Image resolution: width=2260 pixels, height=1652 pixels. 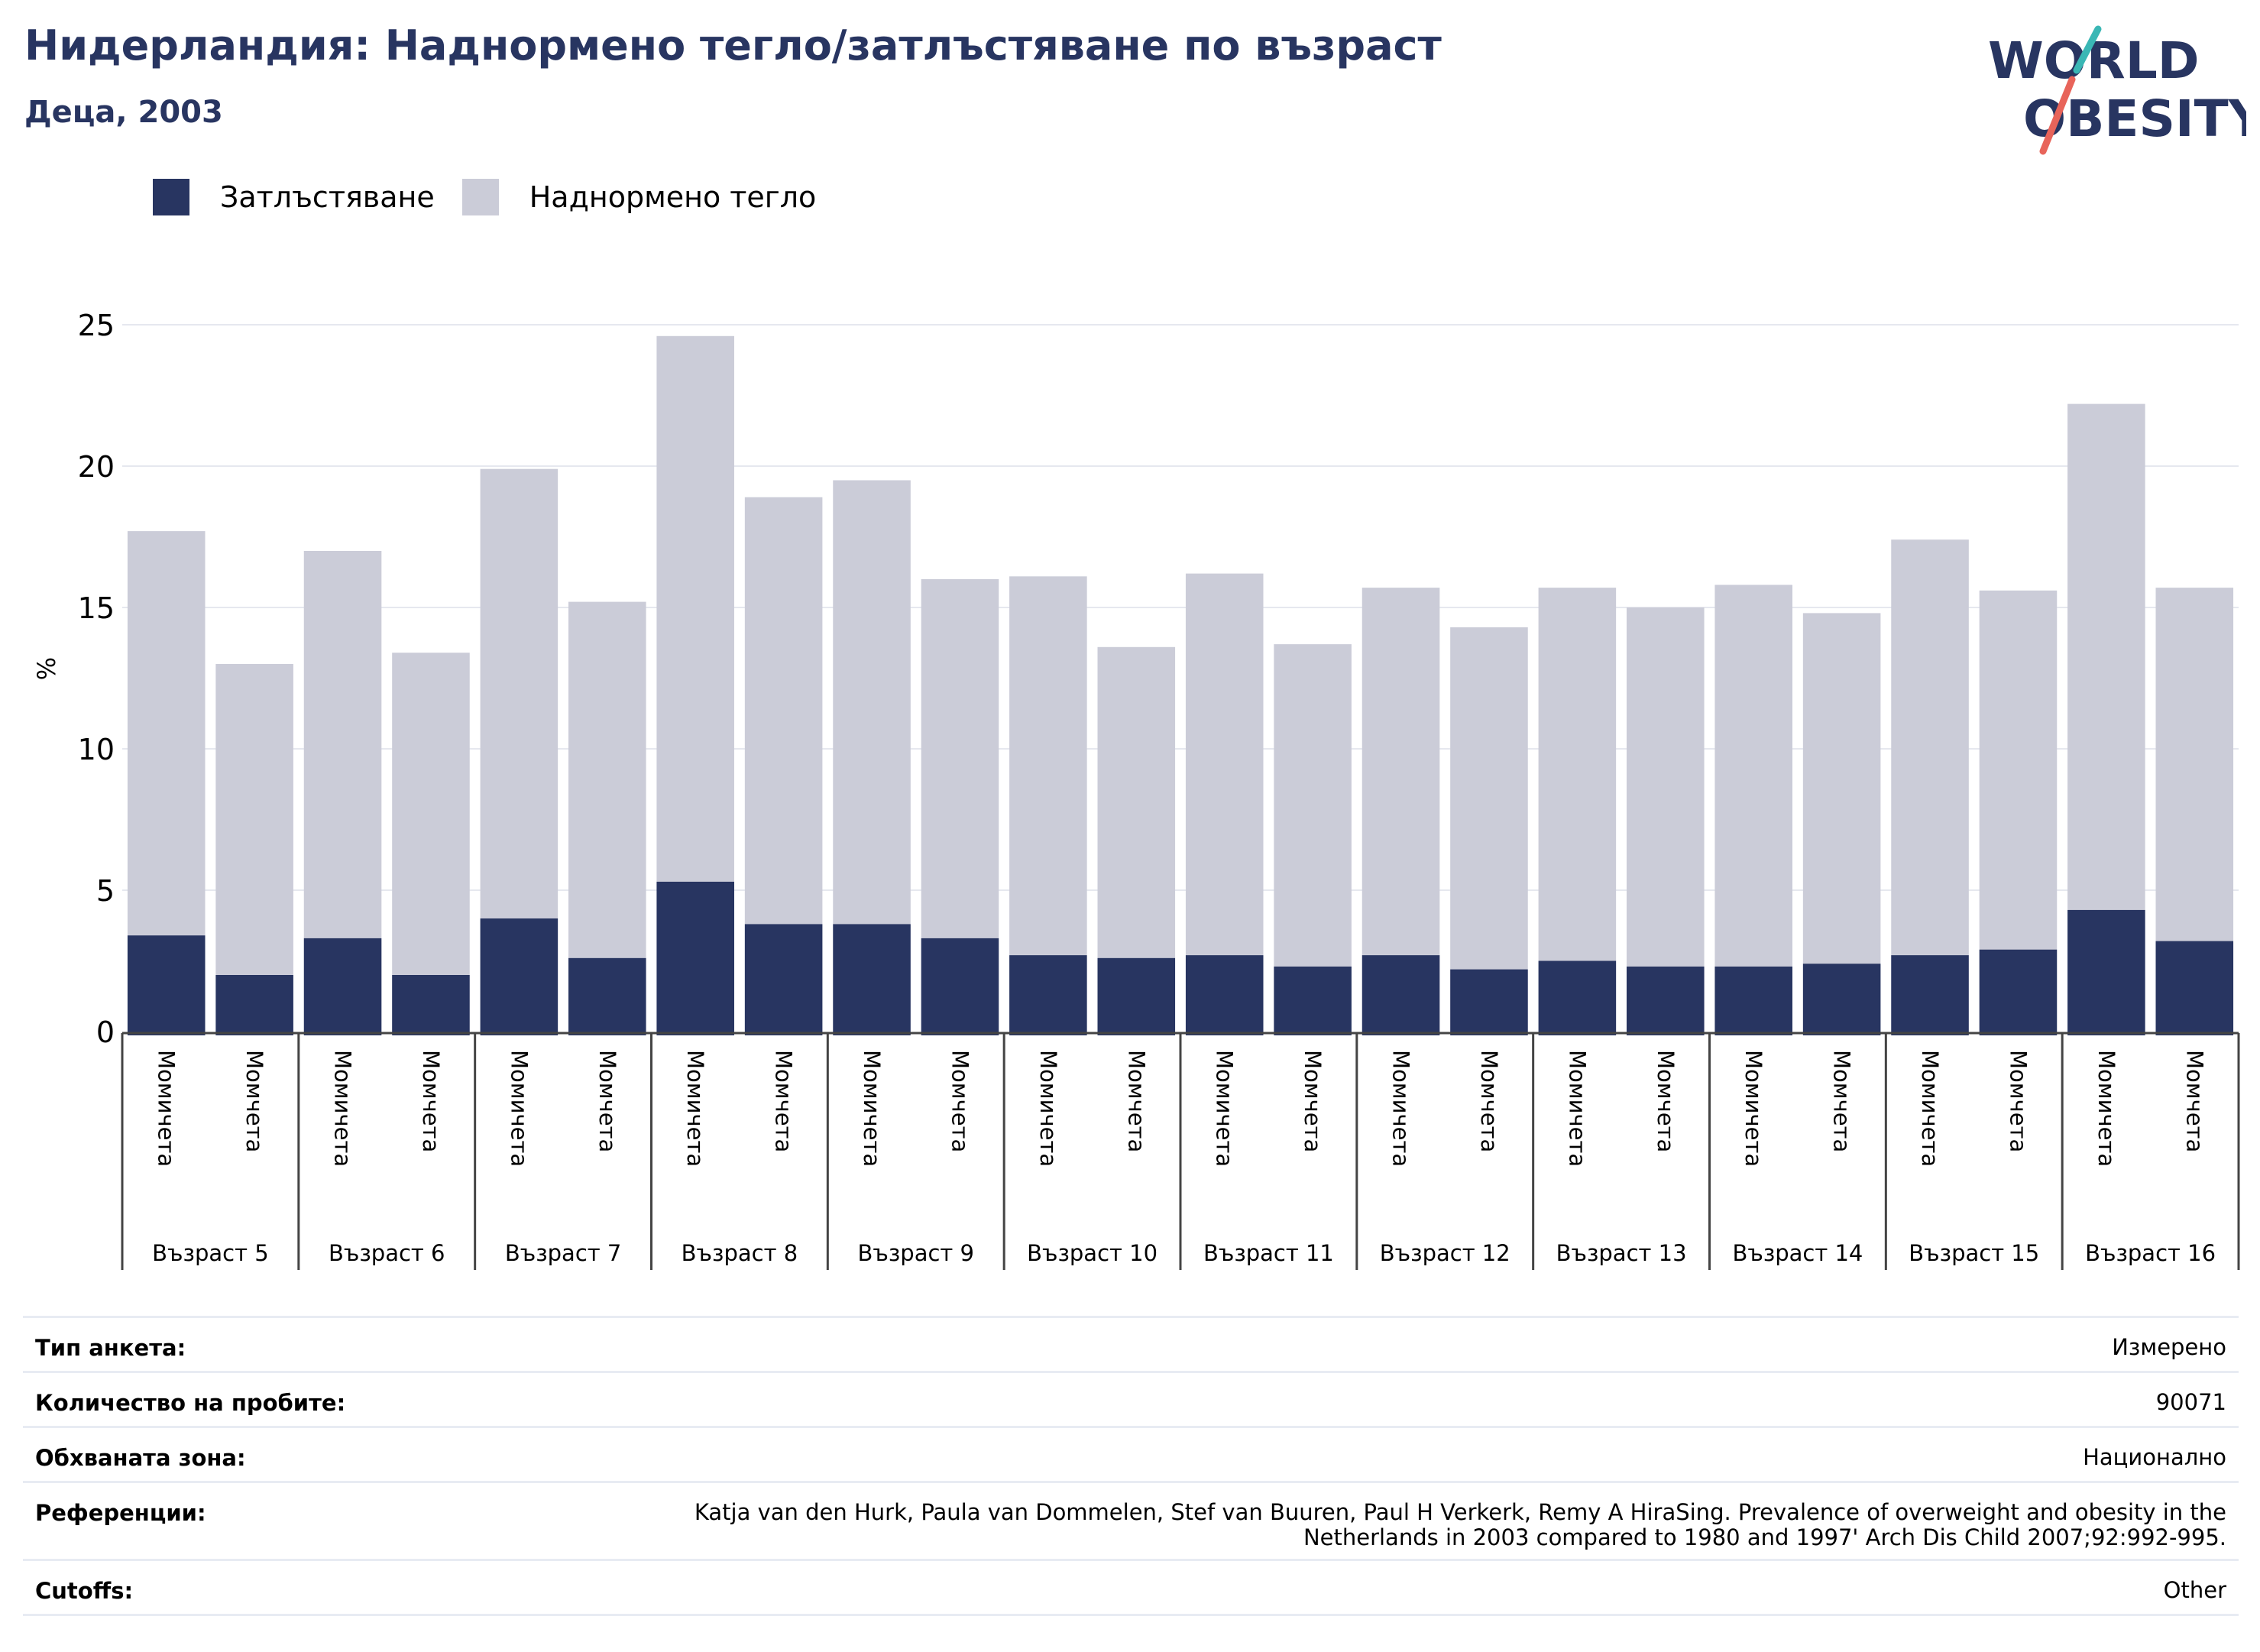 What do you see at coordinates (123, 112) in the screenshot?
I see `chart-subtitle: Деца, 2003` at bounding box center [123, 112].